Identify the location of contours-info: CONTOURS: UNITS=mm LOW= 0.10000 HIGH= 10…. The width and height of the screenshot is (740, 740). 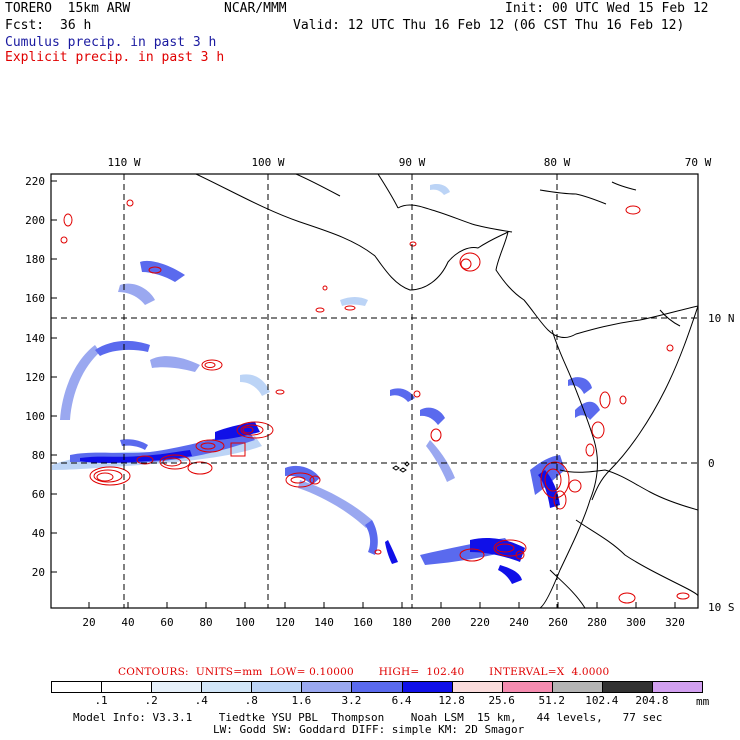
(363, 672).